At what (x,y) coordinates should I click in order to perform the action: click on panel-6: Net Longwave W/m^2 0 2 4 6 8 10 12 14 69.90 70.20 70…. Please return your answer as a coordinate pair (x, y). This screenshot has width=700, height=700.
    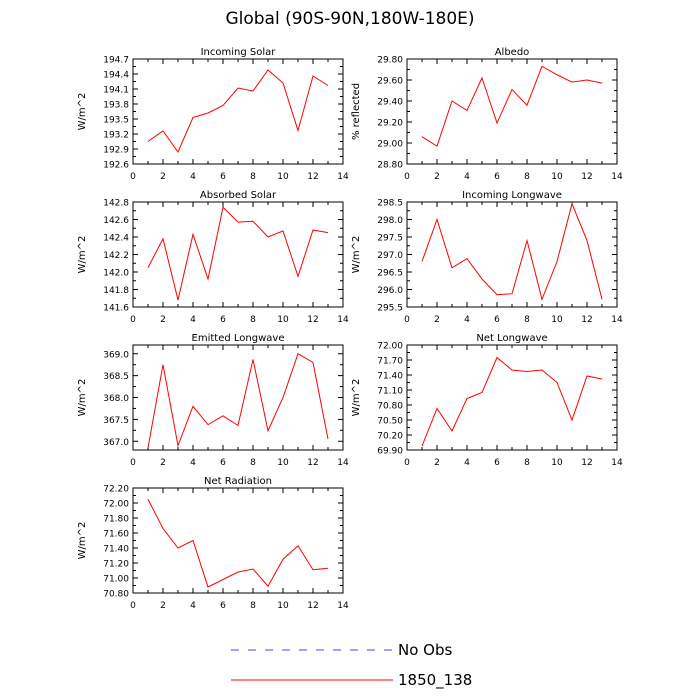
    Looking at the image, I should click on (487, 400).